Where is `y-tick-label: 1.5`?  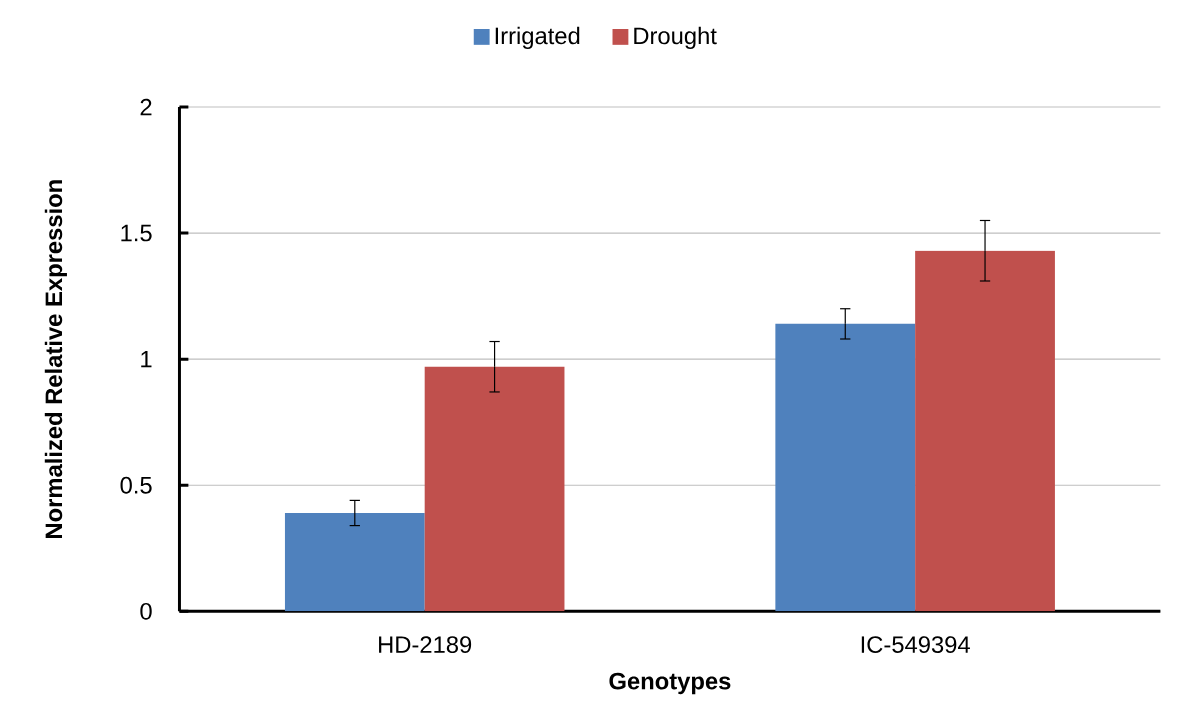
y-tick-label: 1.5 is located at coordinates (136, 233).